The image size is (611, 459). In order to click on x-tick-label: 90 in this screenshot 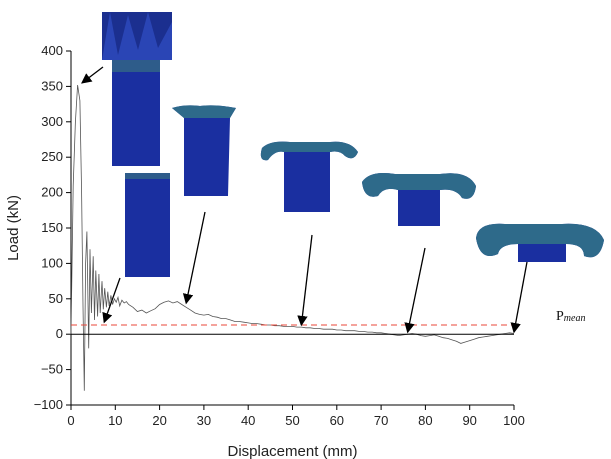, I will do `click(469, 420)`.